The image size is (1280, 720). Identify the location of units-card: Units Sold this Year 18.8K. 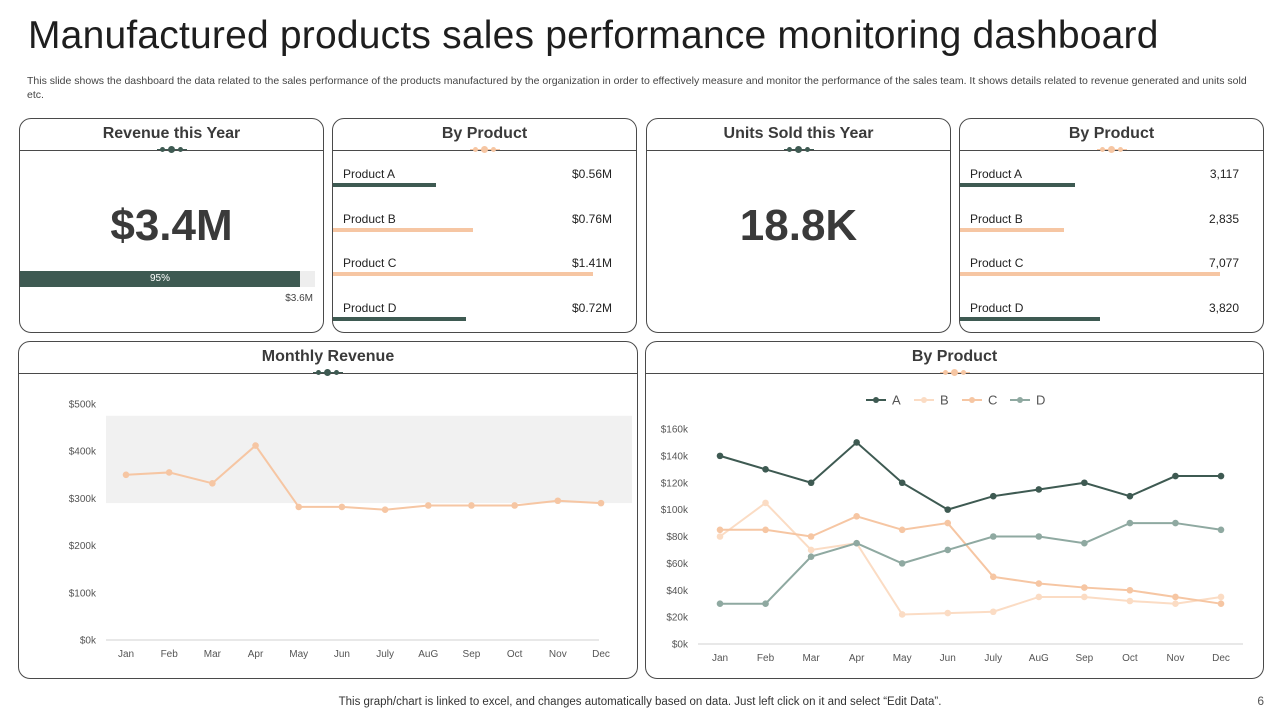
(798, 225).